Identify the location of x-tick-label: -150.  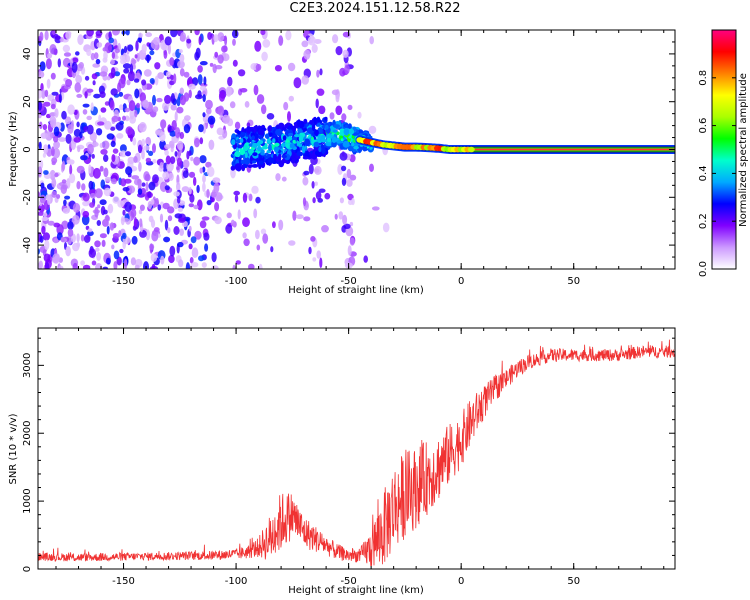
(123, 581).